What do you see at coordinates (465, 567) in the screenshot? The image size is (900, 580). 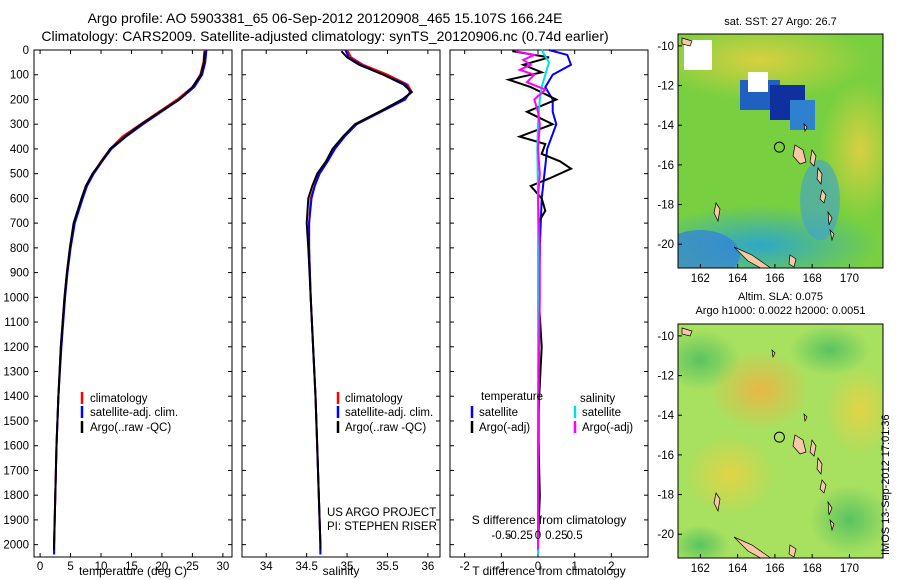 I see `x-tick-label: -2` at bounding box center [465, 567].